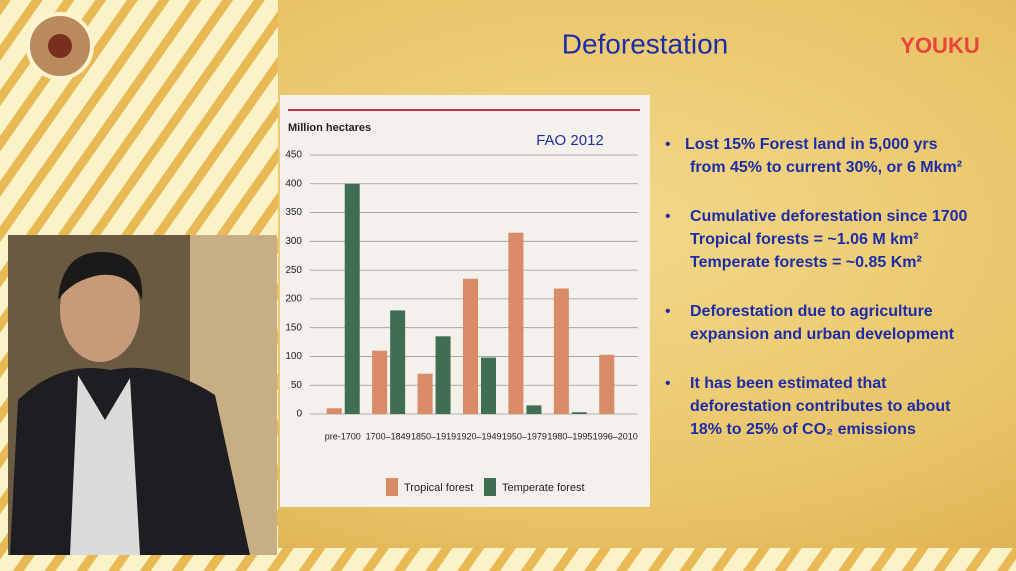 The width and height of the screenshot is (1016, 571). Describe the element at coordinates (570, 140) in the screenshot. I see `chart-annotation: FAO 2012` at that location.